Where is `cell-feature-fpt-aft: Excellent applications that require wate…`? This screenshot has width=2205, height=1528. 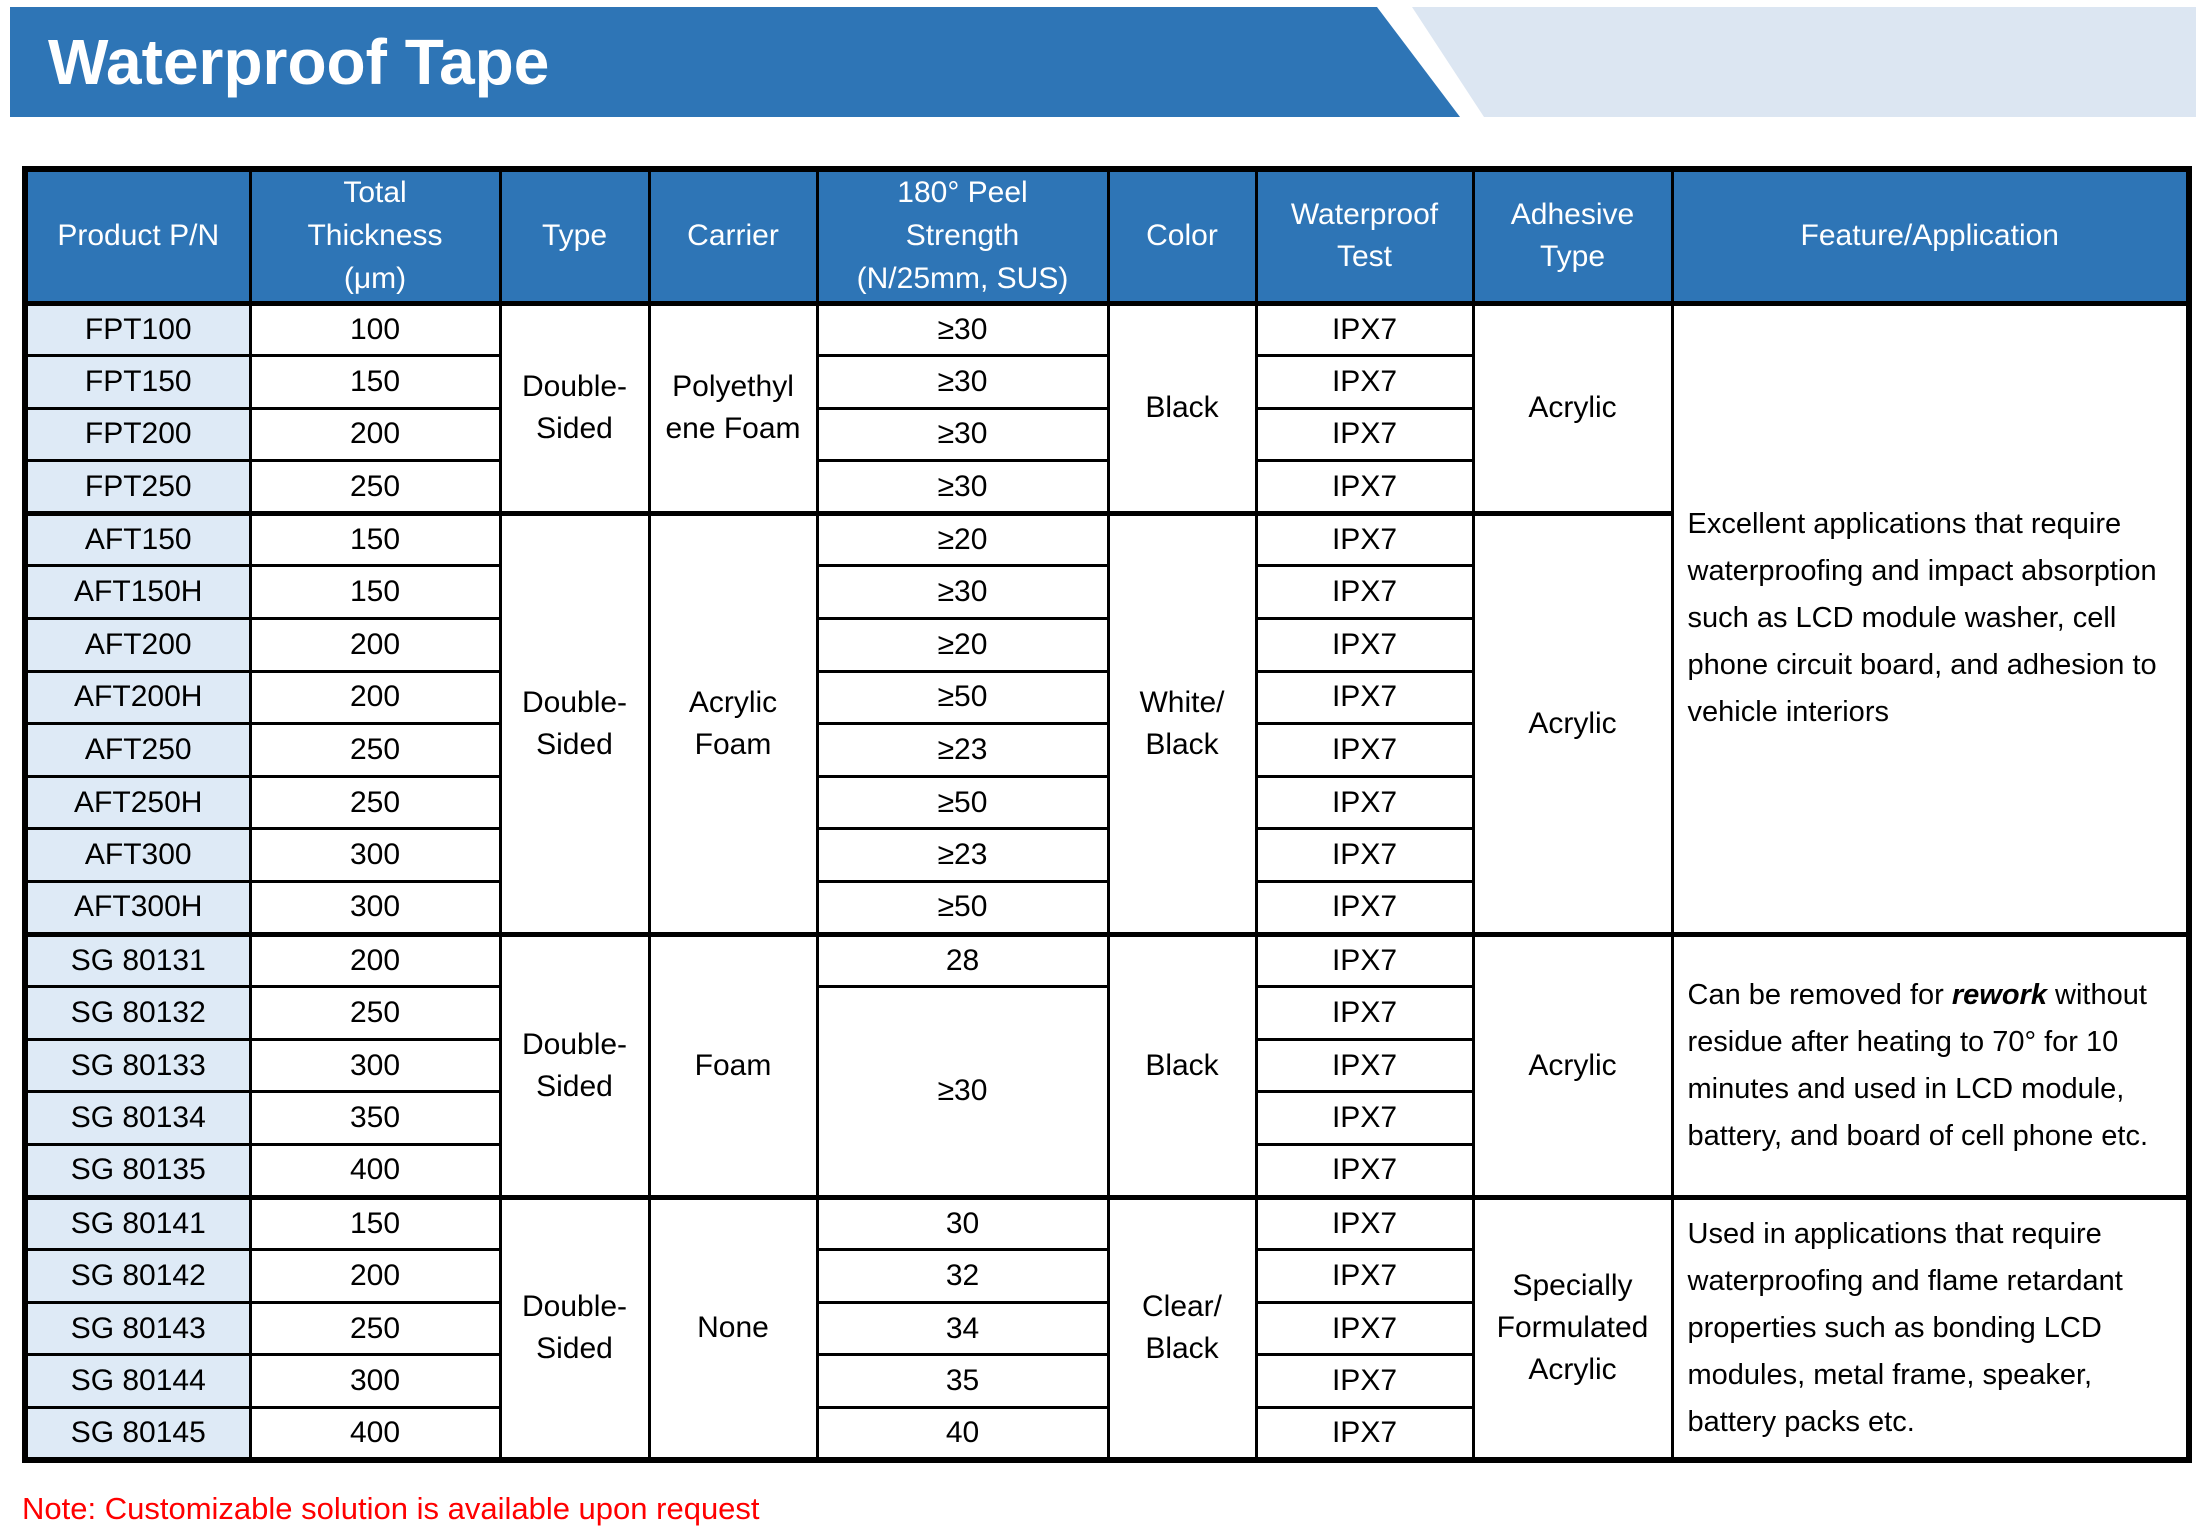
cell-feature-fpt-aft: Excellent applications that require wate… is located at coordinates (1930, 618).